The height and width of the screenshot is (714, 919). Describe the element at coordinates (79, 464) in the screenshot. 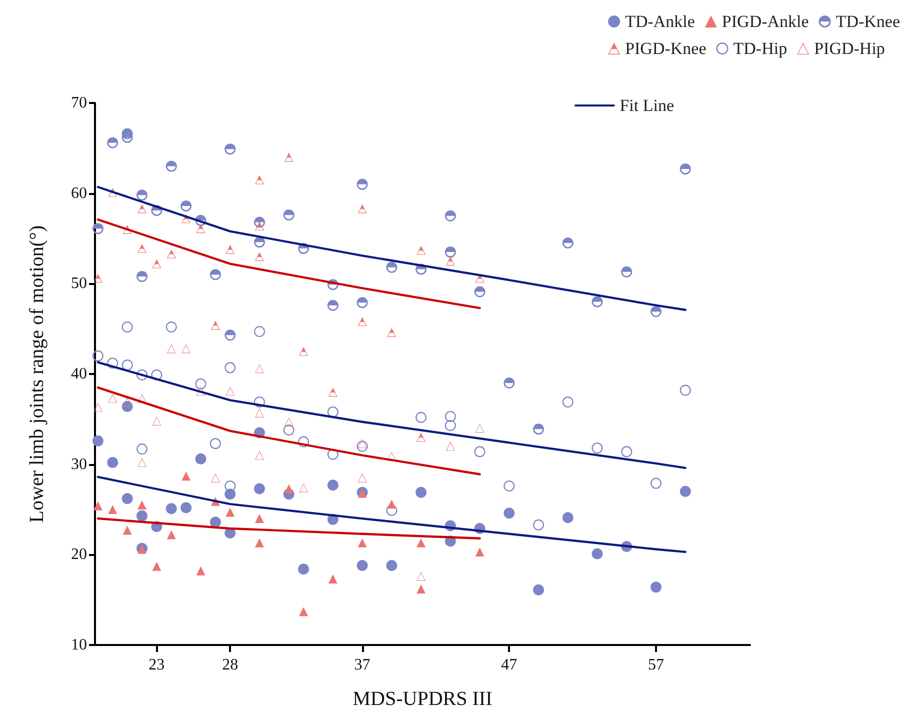

I see `y-tick-label: 30` at that location.